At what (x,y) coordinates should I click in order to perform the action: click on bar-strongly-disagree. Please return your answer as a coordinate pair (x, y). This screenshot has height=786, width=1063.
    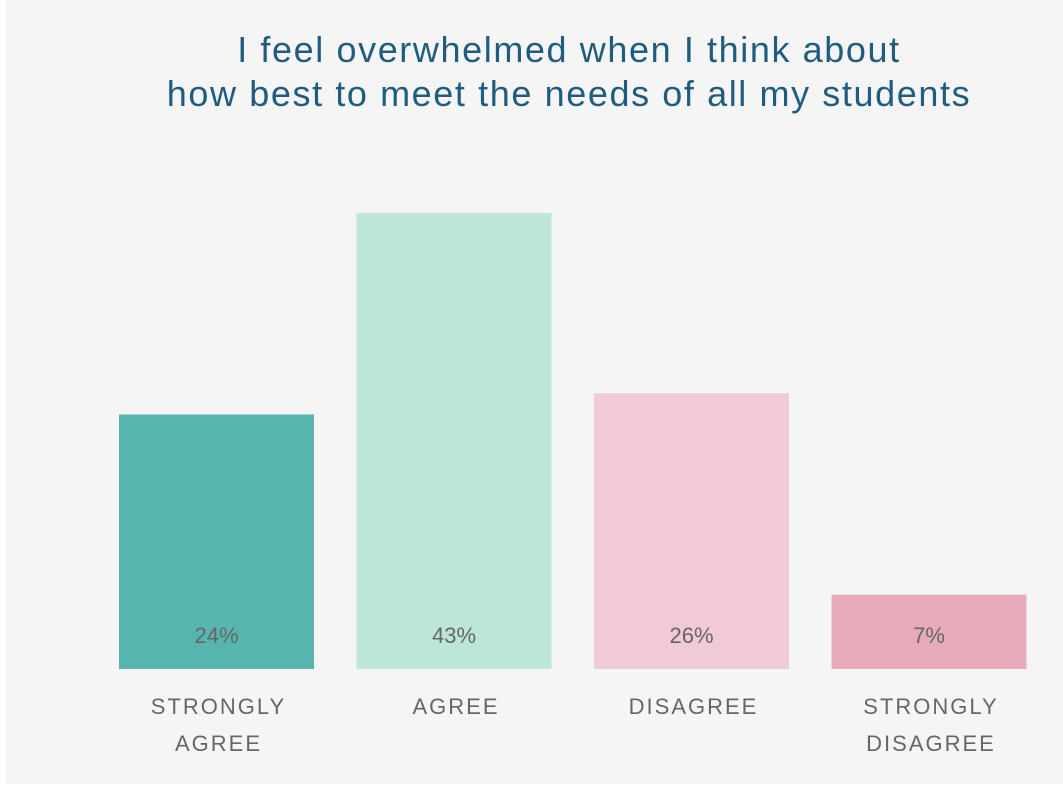
    Looking at the image, I should click on (929, 631).